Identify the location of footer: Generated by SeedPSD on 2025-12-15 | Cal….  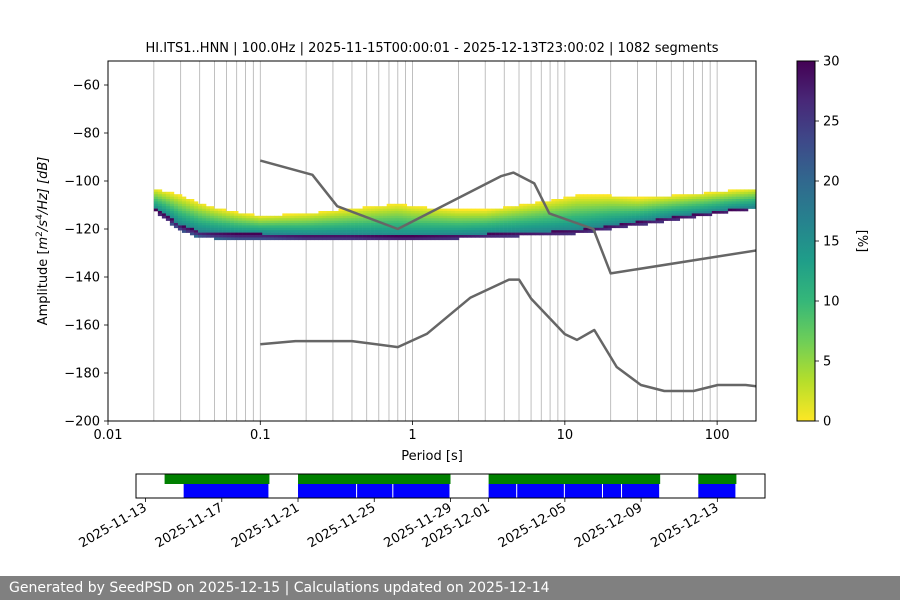
(450, 588).